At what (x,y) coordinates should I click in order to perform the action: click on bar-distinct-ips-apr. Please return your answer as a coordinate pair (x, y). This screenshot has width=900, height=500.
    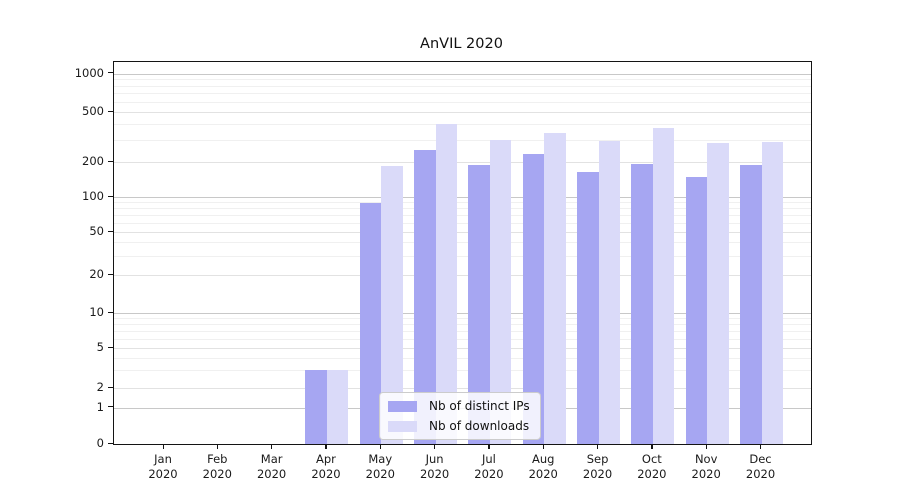
    Looking at the image, I should click on (316, 407).